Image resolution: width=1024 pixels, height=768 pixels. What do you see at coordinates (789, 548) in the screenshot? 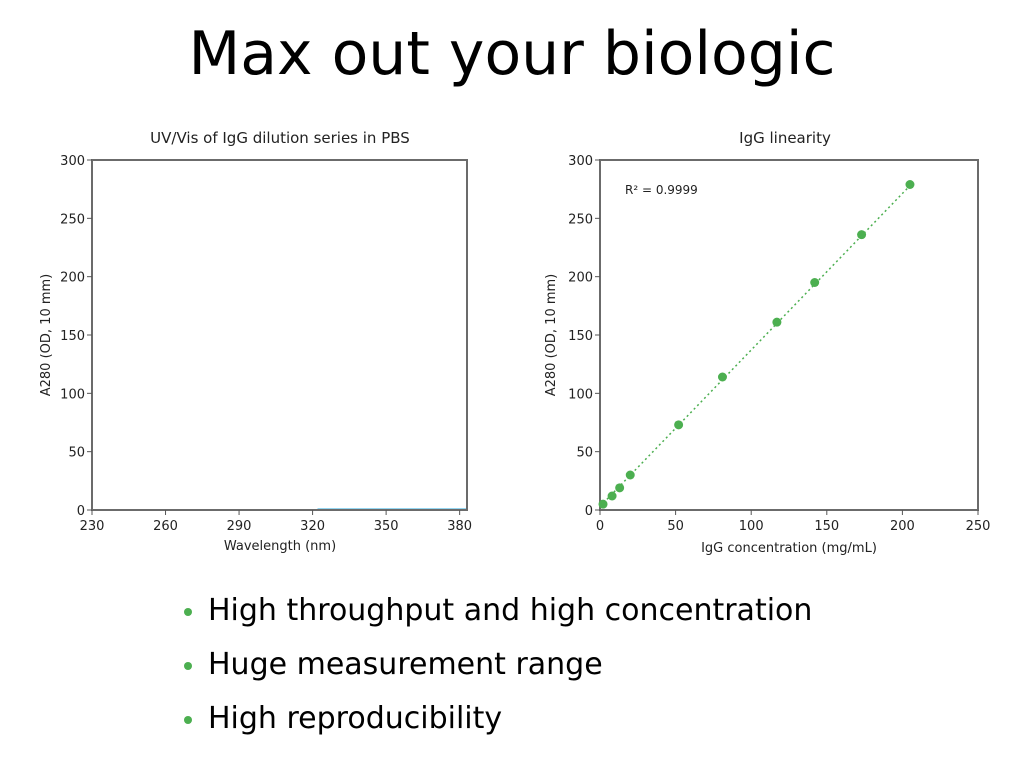
I see `x-axis-label: IgG concentration (mg/mL)` at bounding box center [789, 548].